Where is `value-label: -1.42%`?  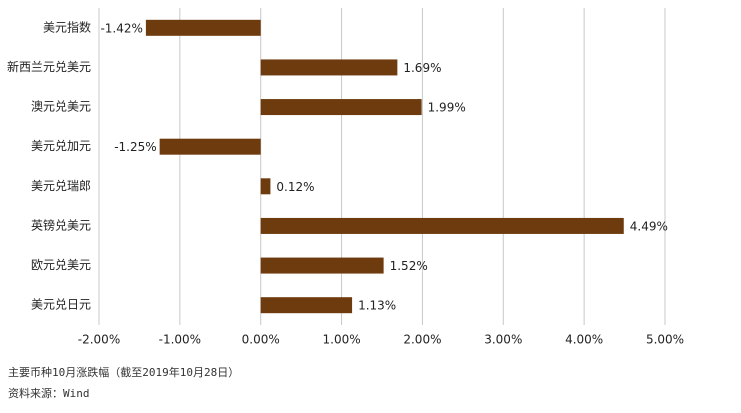 value-label: -1.42% is located at coordinates (121, 28).